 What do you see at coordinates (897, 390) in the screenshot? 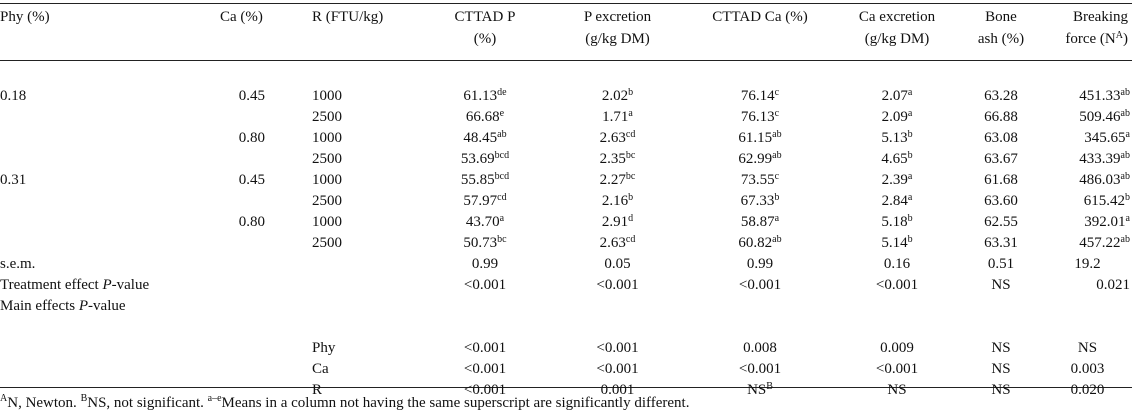
I see `effect-ca-excretion: NS` at bounding box center [897, 390].